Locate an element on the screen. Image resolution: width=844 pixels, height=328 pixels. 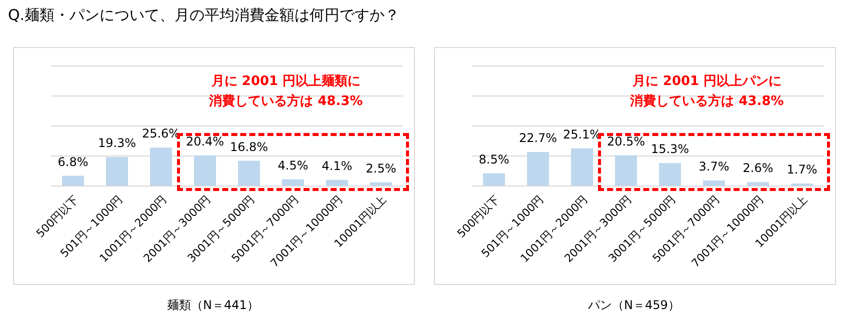
x-axis-title: パン（N＝459） is located at coordinates (634, 305).